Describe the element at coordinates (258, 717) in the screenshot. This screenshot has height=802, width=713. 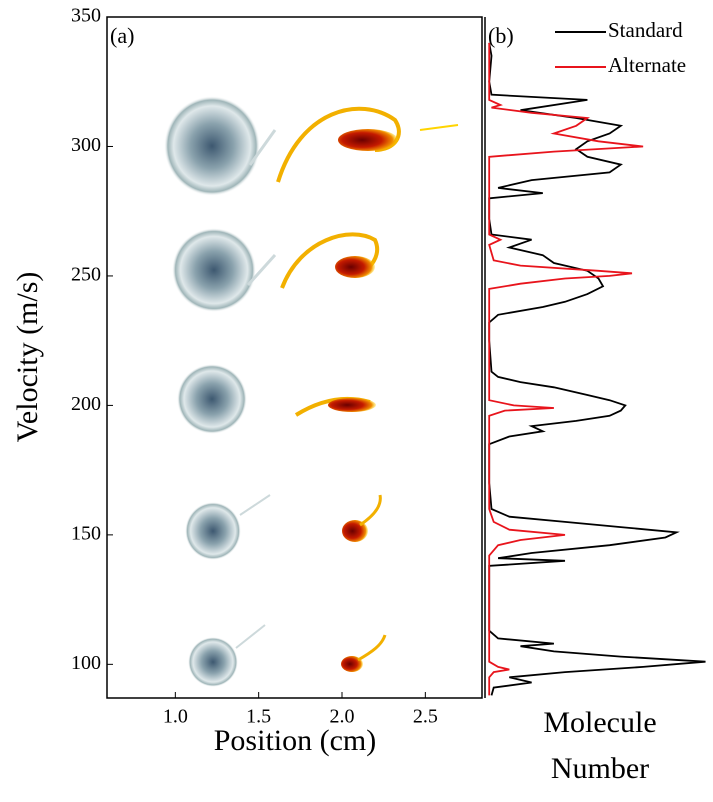
I see `x-tick-label: 1.5` at that location.